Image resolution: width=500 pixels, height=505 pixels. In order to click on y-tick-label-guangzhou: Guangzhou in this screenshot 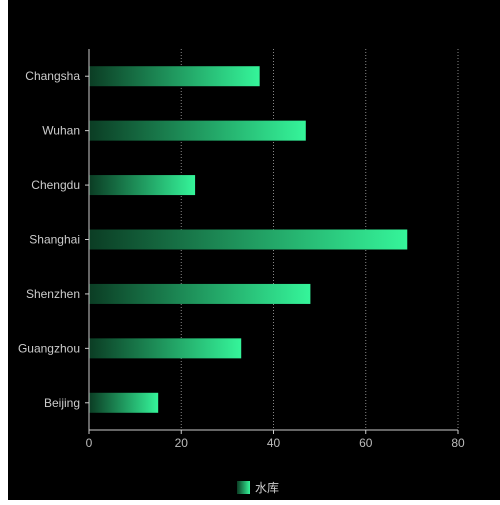, I will do `click(49, 348)`.